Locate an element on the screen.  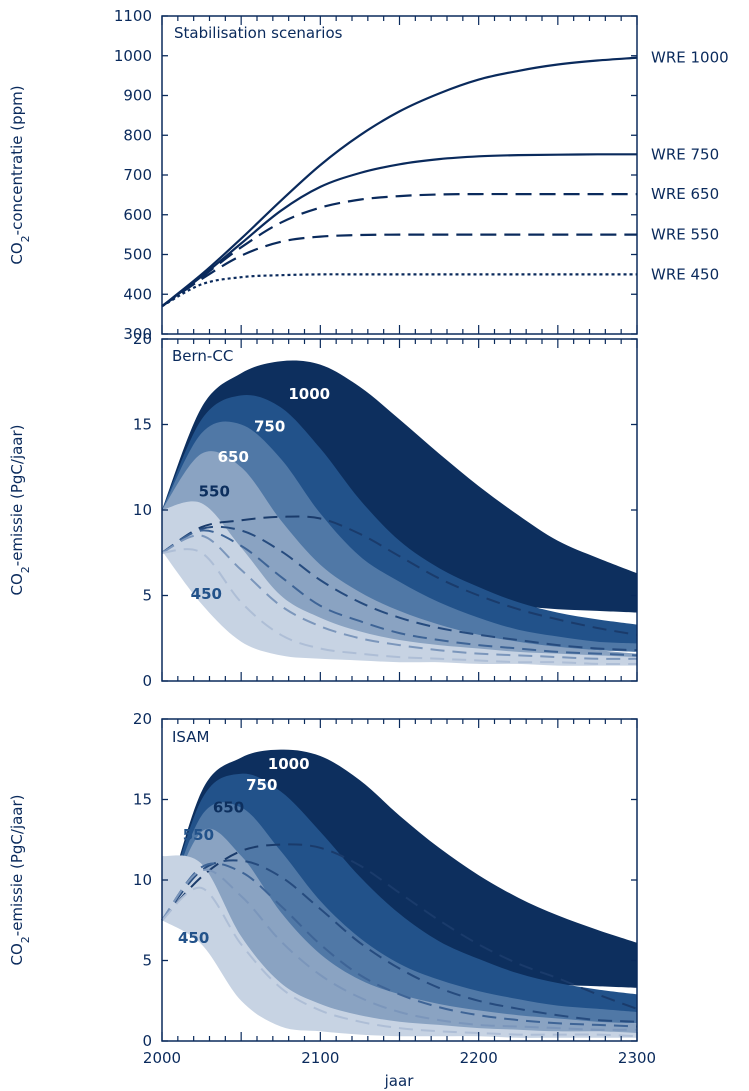
series-label: WRE 750 is located at coordinates (685, 154).